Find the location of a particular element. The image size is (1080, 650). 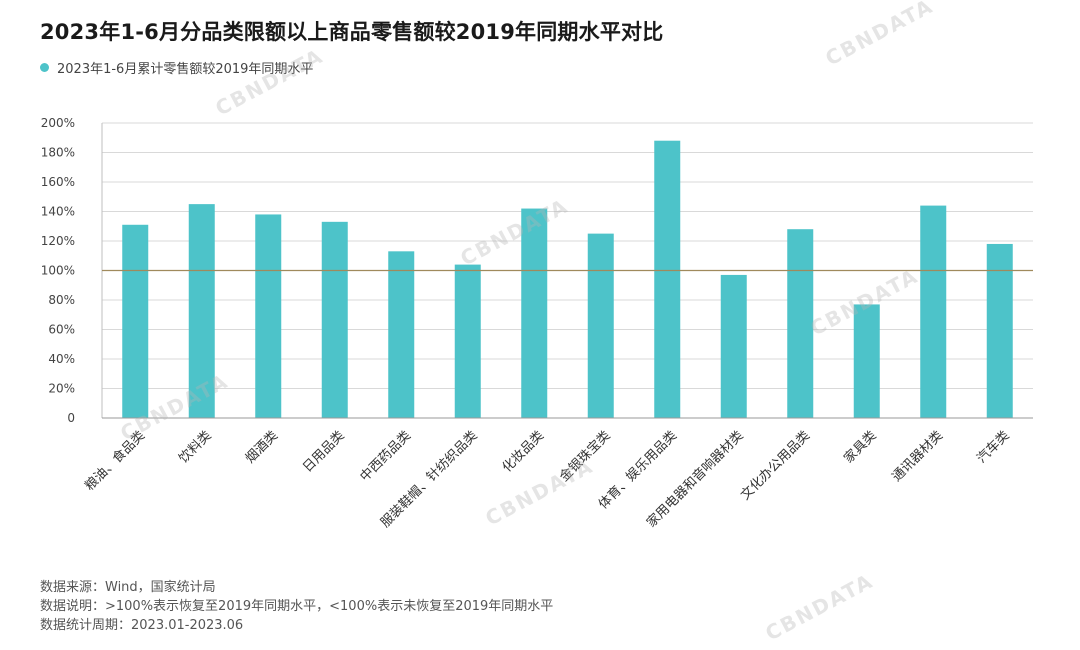

x-tick-label: 汽车类 is located at coordinates (993, 447).